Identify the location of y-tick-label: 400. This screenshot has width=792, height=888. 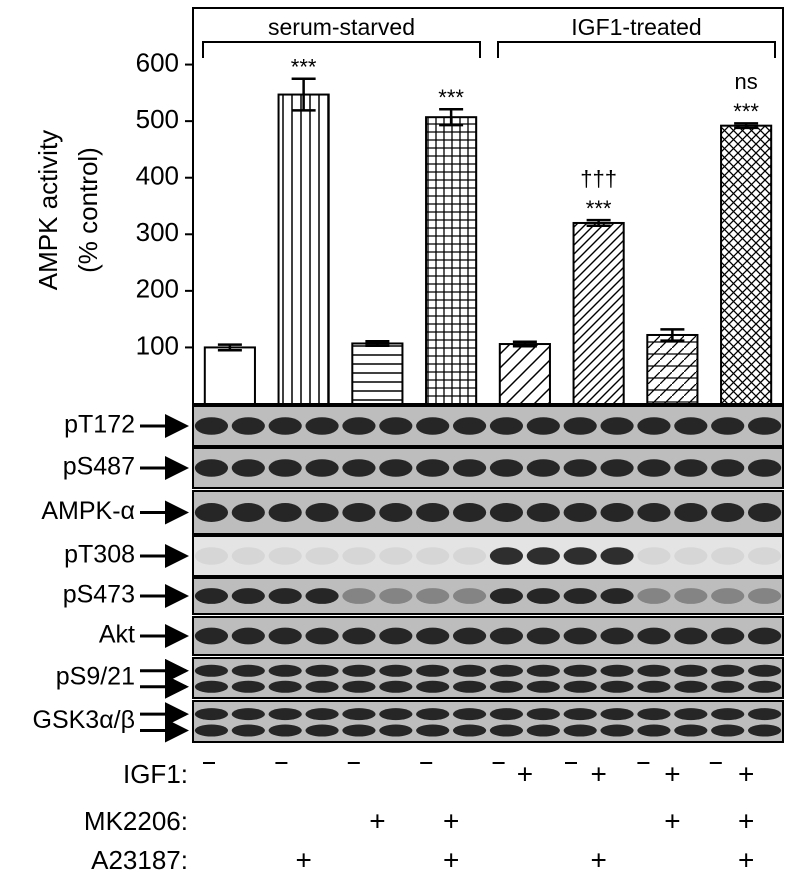
(157, 176).